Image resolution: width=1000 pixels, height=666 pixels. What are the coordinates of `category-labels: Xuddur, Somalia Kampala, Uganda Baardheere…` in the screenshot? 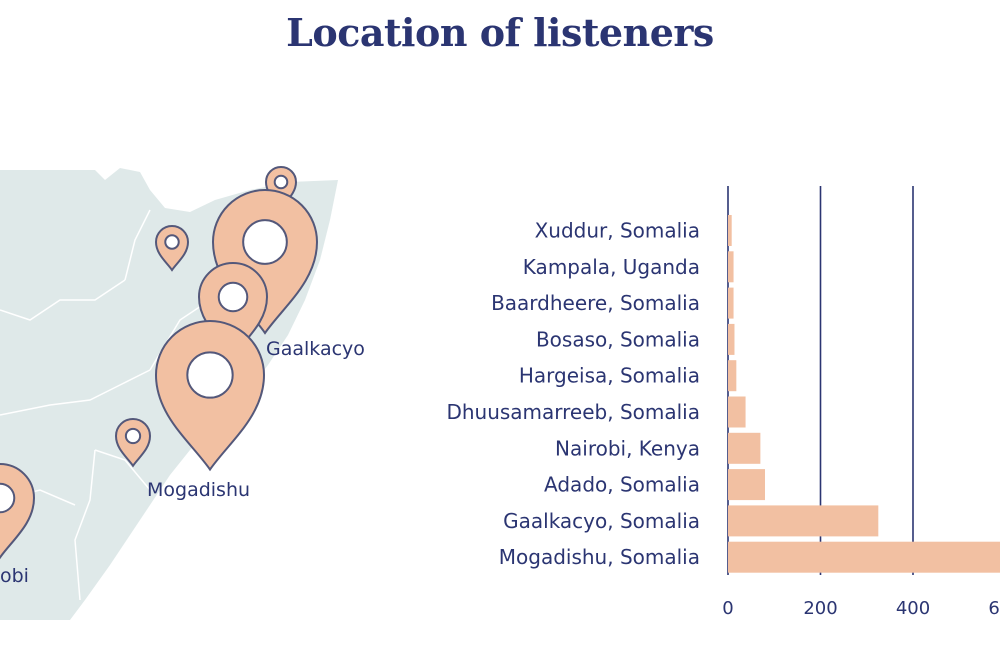 It's located at (573, 394).